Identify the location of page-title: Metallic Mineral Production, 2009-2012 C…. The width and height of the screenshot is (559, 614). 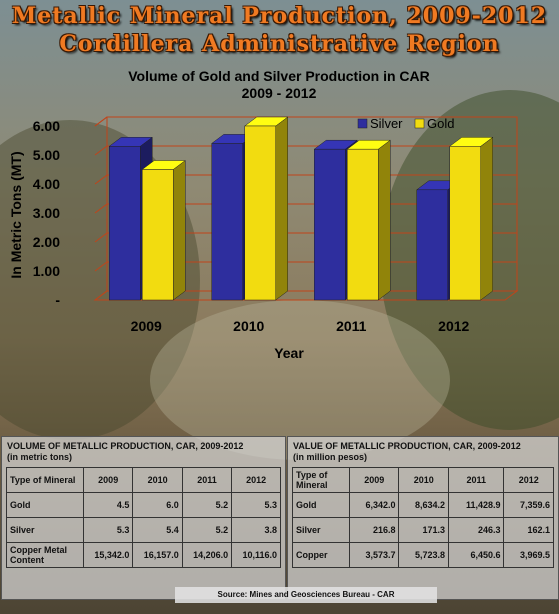
(279, 30).